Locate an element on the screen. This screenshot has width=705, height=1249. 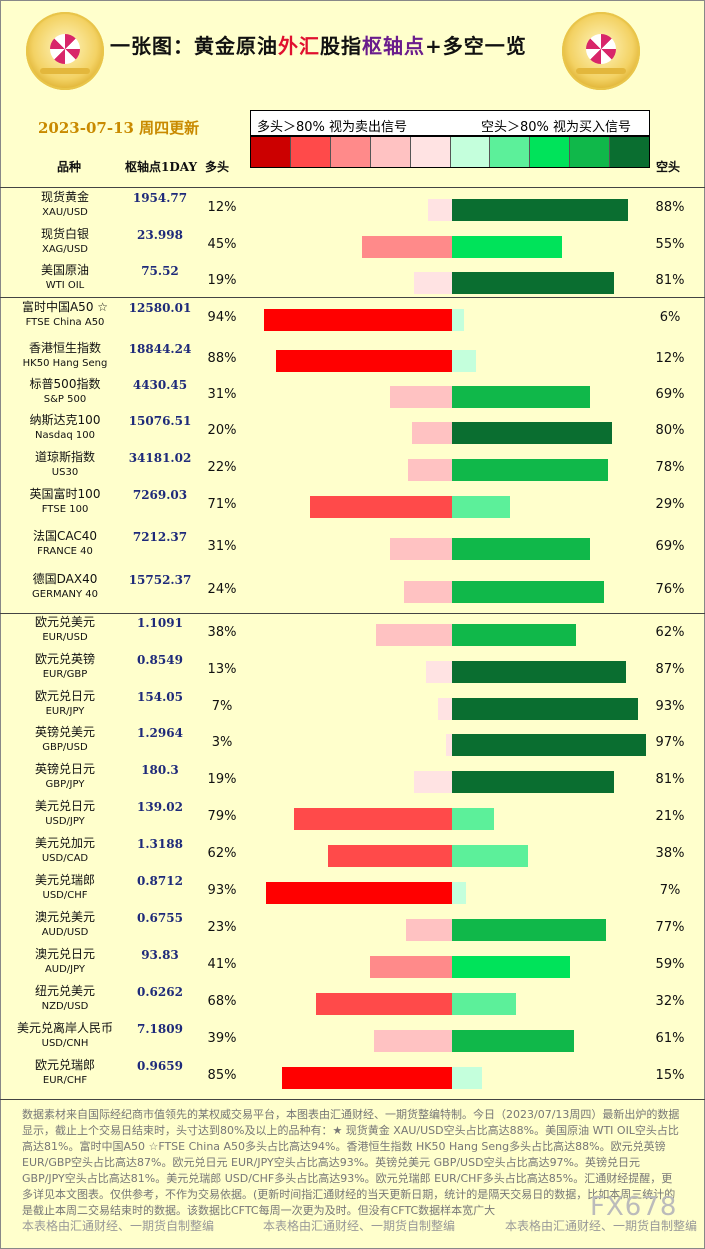
short-pct: 77% is located at coordinates (670, 927).